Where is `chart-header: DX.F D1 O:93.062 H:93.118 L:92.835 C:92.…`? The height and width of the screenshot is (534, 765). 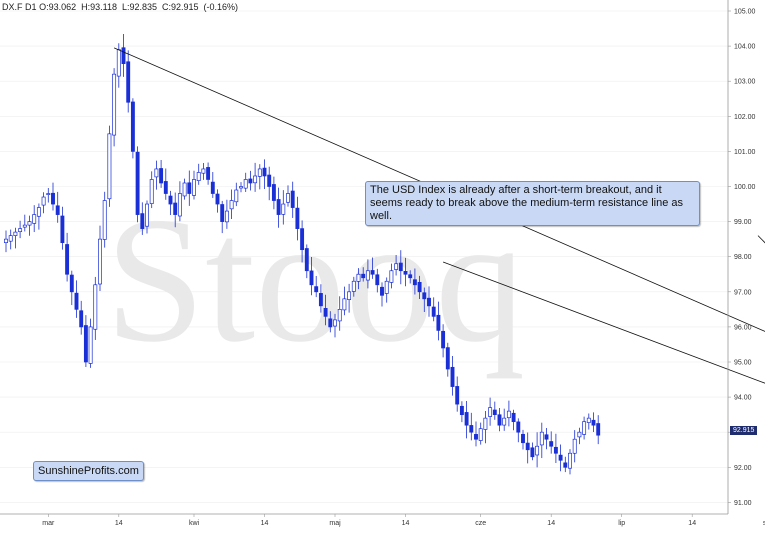 chart-header: DX.F D1 O:93.062 H:93.118 L:92.835 C:92.… is located at coordinates (120, 7).